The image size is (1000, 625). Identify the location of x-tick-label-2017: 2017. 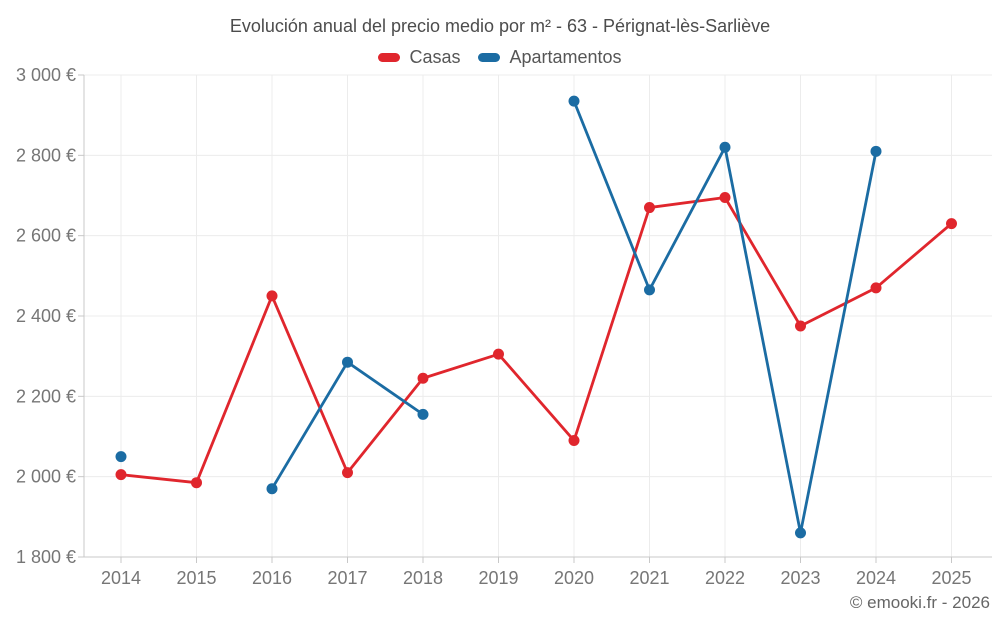
(347, 578).